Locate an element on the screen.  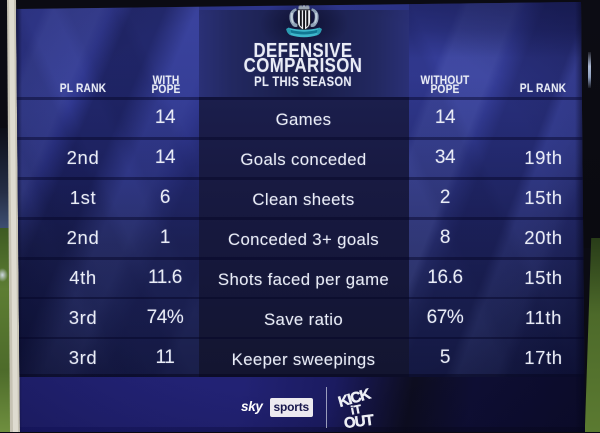
svg-text: OUT is located at coordinates (359, 421).